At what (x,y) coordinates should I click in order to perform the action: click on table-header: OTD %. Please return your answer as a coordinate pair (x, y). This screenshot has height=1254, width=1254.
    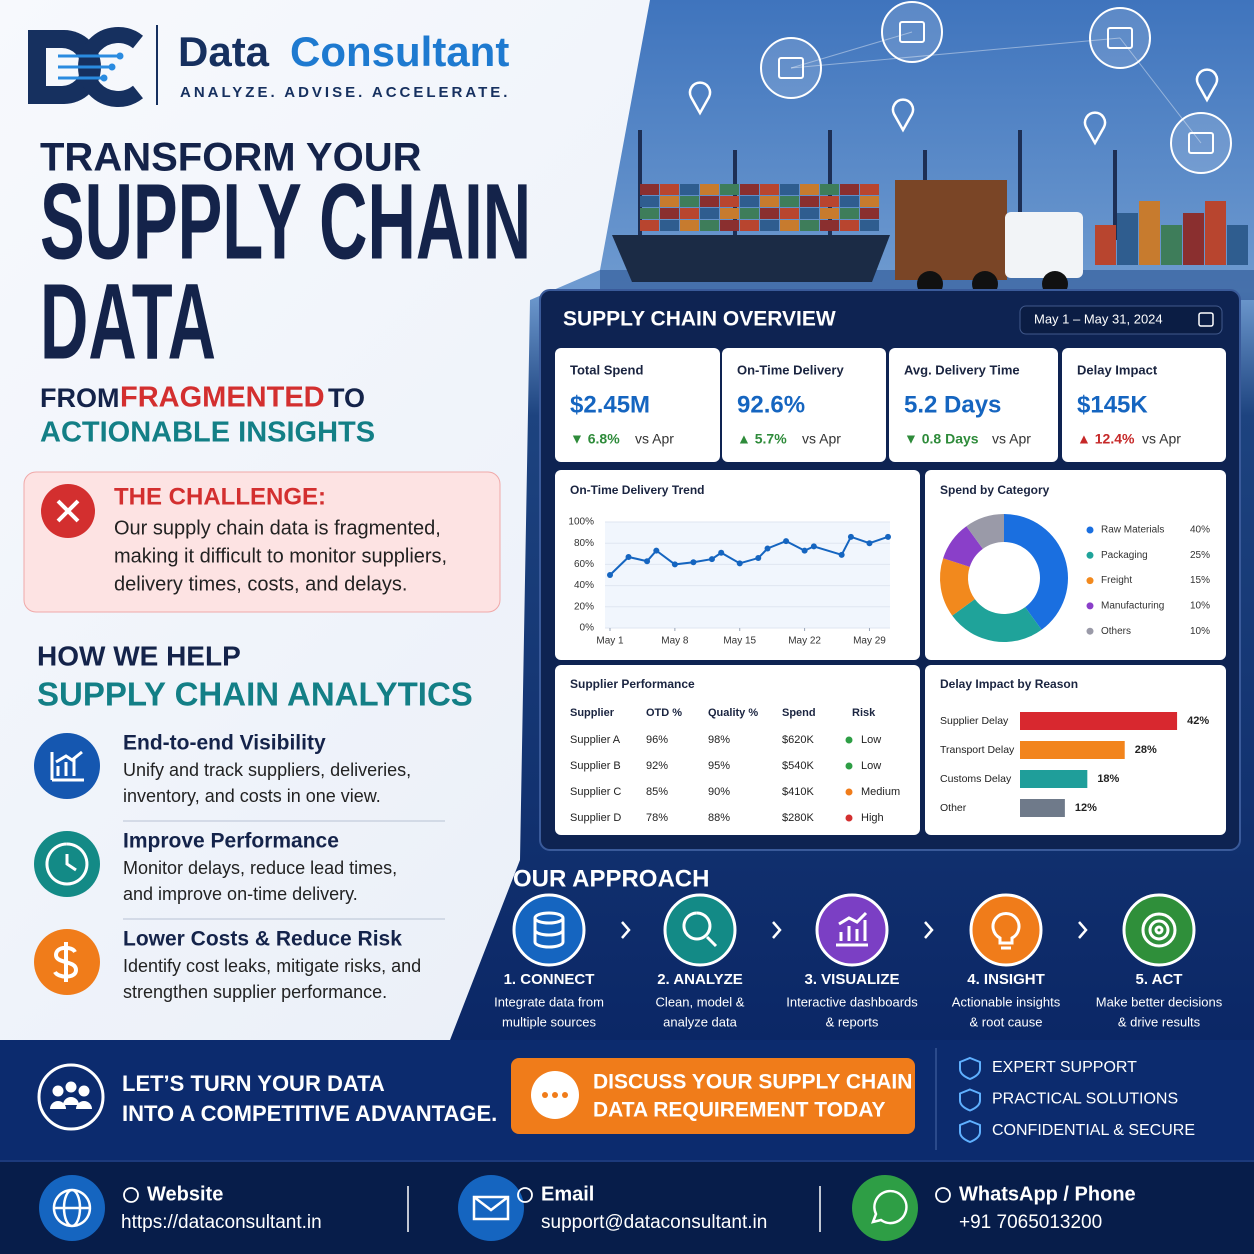
    Looking at the image, I should click on (664, 713).